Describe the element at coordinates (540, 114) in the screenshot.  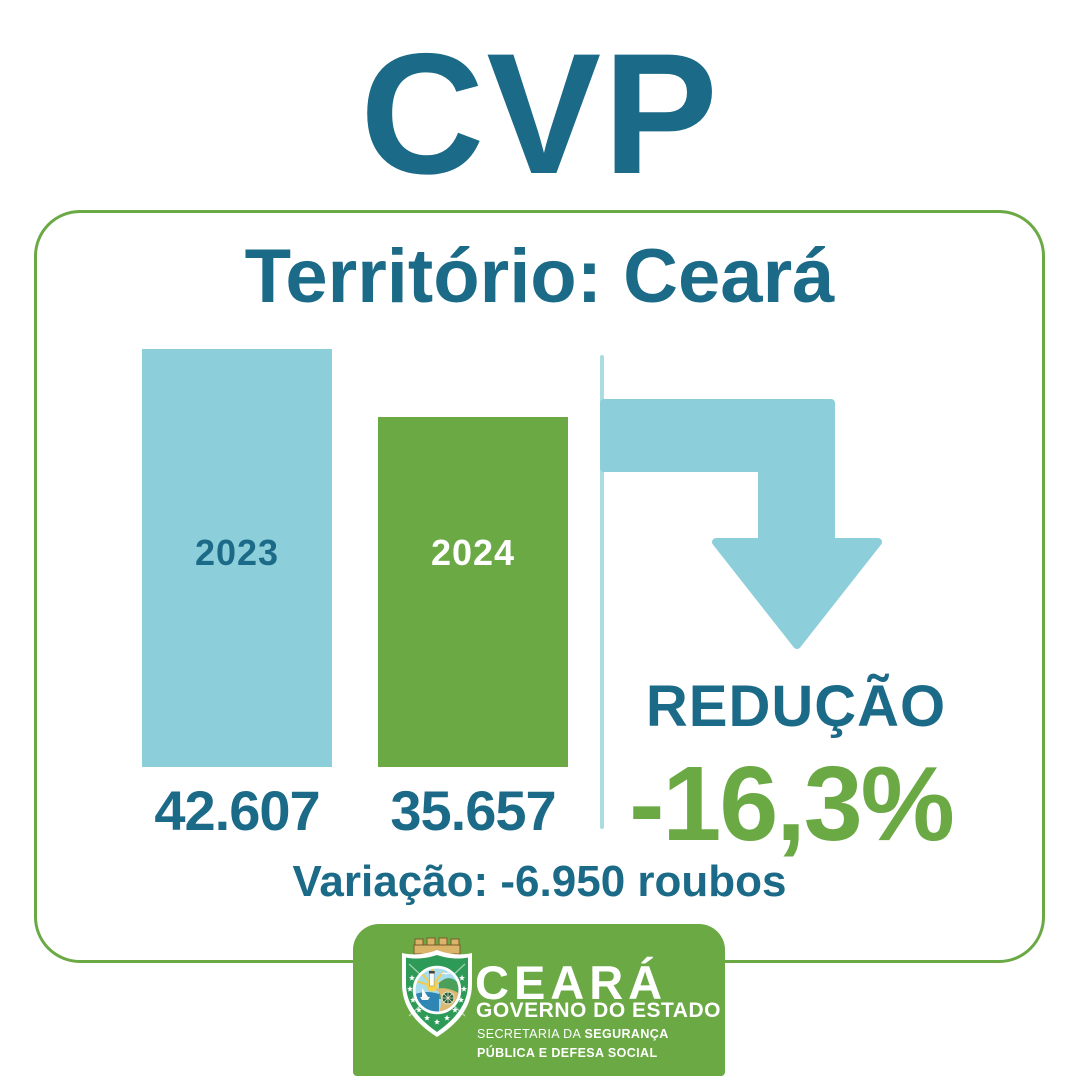
I see `page-title: CVP` at that location.